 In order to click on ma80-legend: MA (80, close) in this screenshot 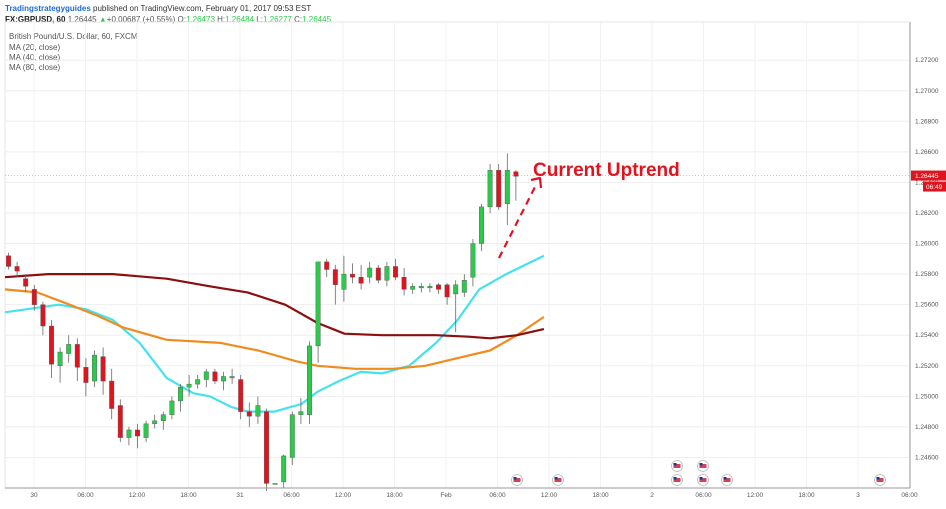, I will do `click(35, 67)`.